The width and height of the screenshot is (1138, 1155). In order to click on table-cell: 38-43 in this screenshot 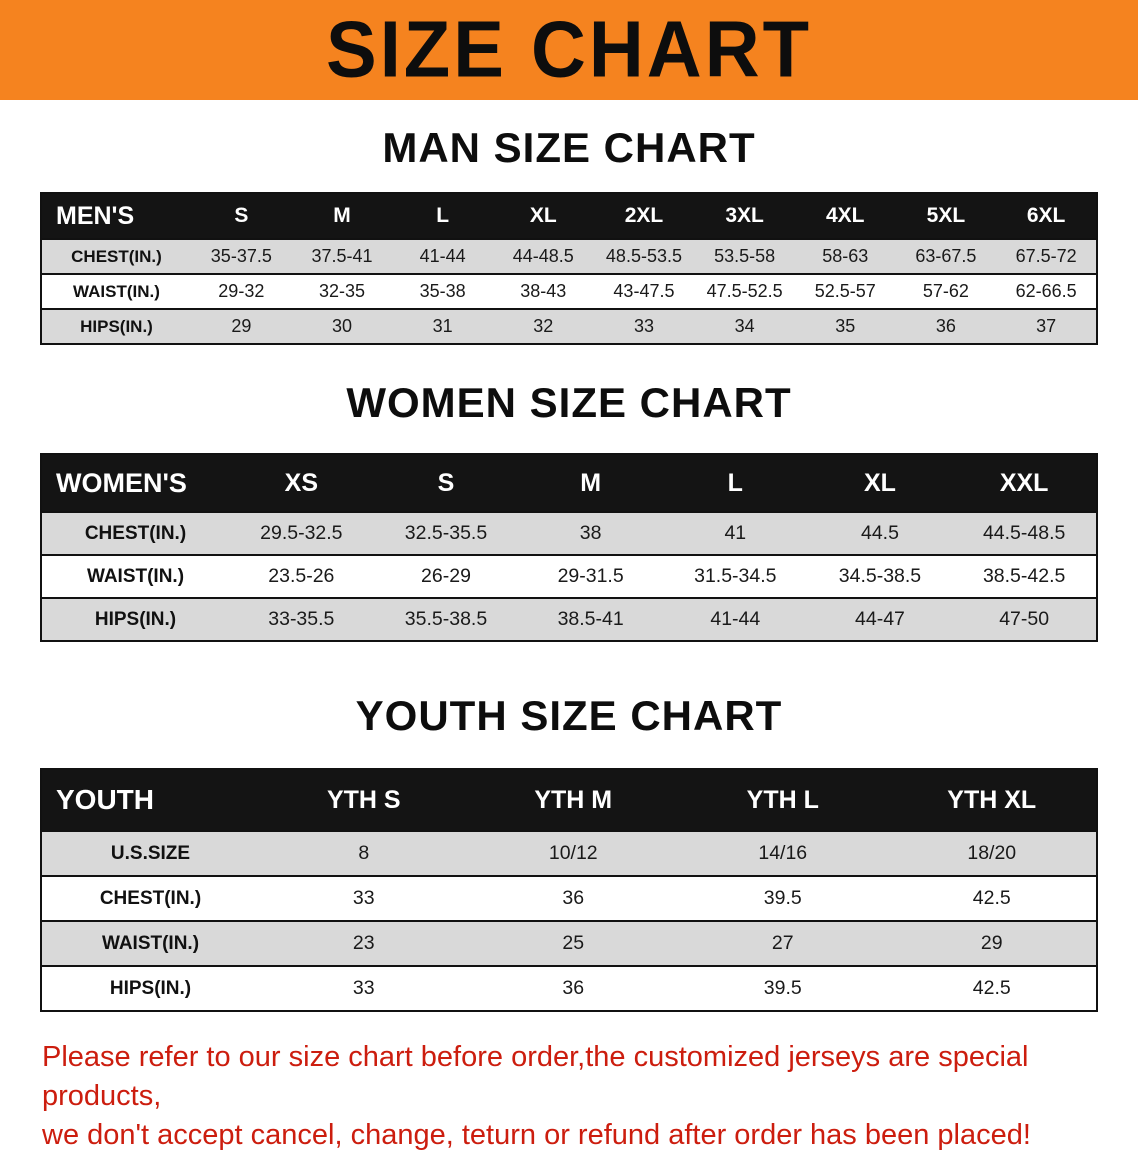, I will do `click(543, 292)`.